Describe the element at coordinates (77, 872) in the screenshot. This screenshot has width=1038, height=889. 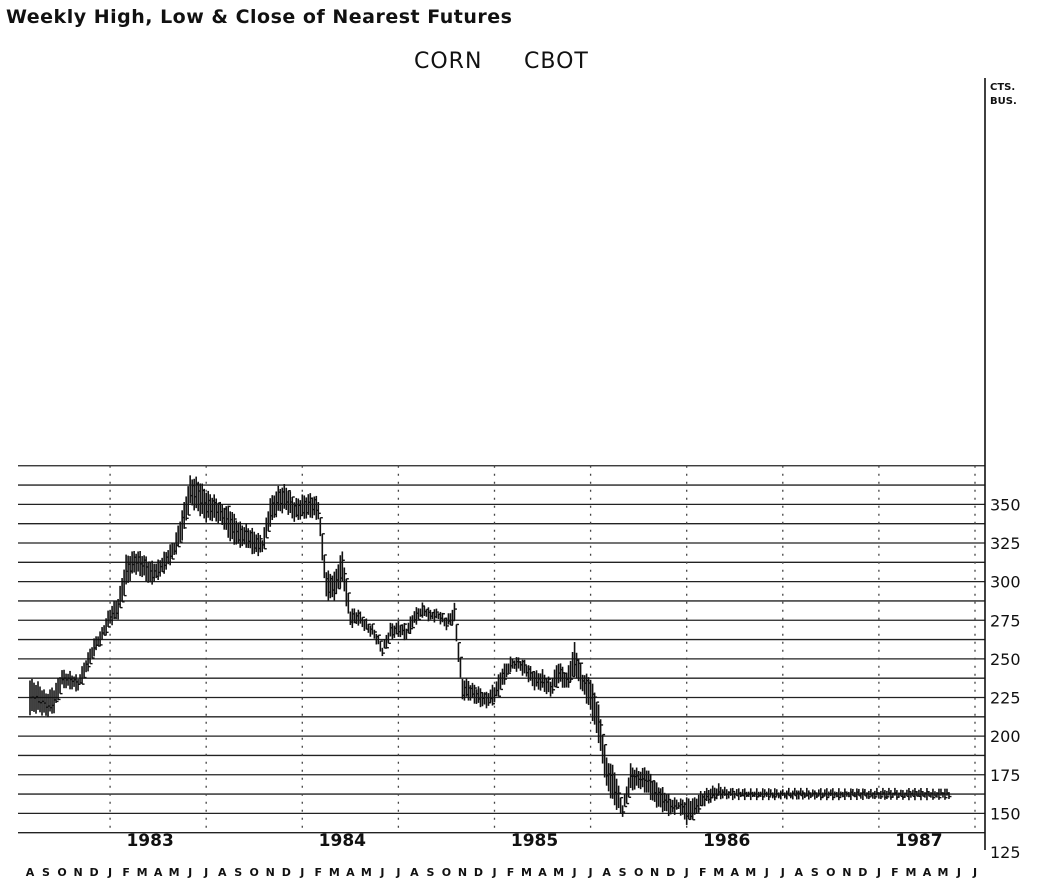
I see `month-label: N` at that location.